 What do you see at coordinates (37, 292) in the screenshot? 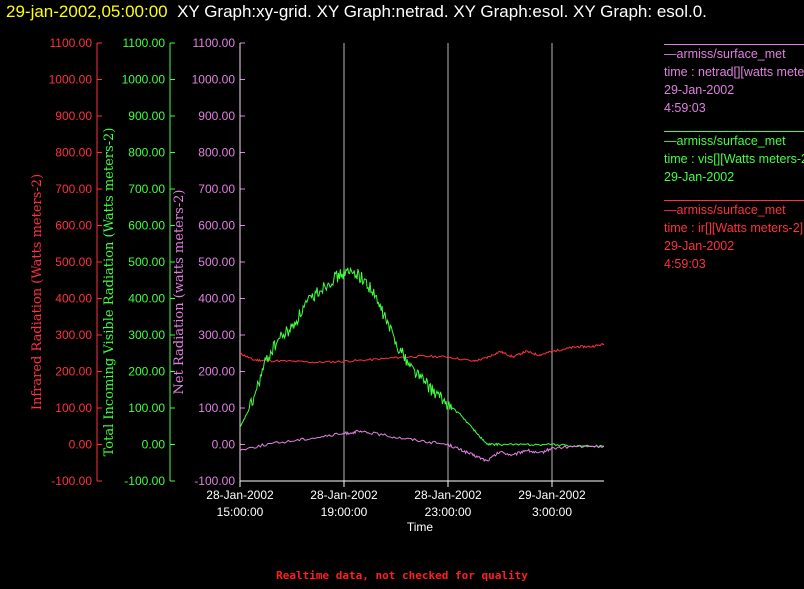
I see `ir-axis-label: Infrared Radiation (Watts meters-2)` at bounding box center [37, 292].